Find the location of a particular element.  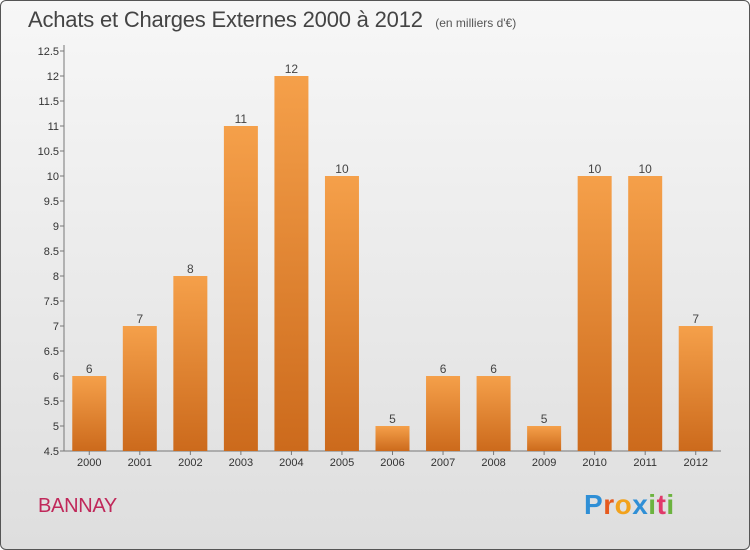

y-tick-label: 4.5 is located at coordinates (51, 452).